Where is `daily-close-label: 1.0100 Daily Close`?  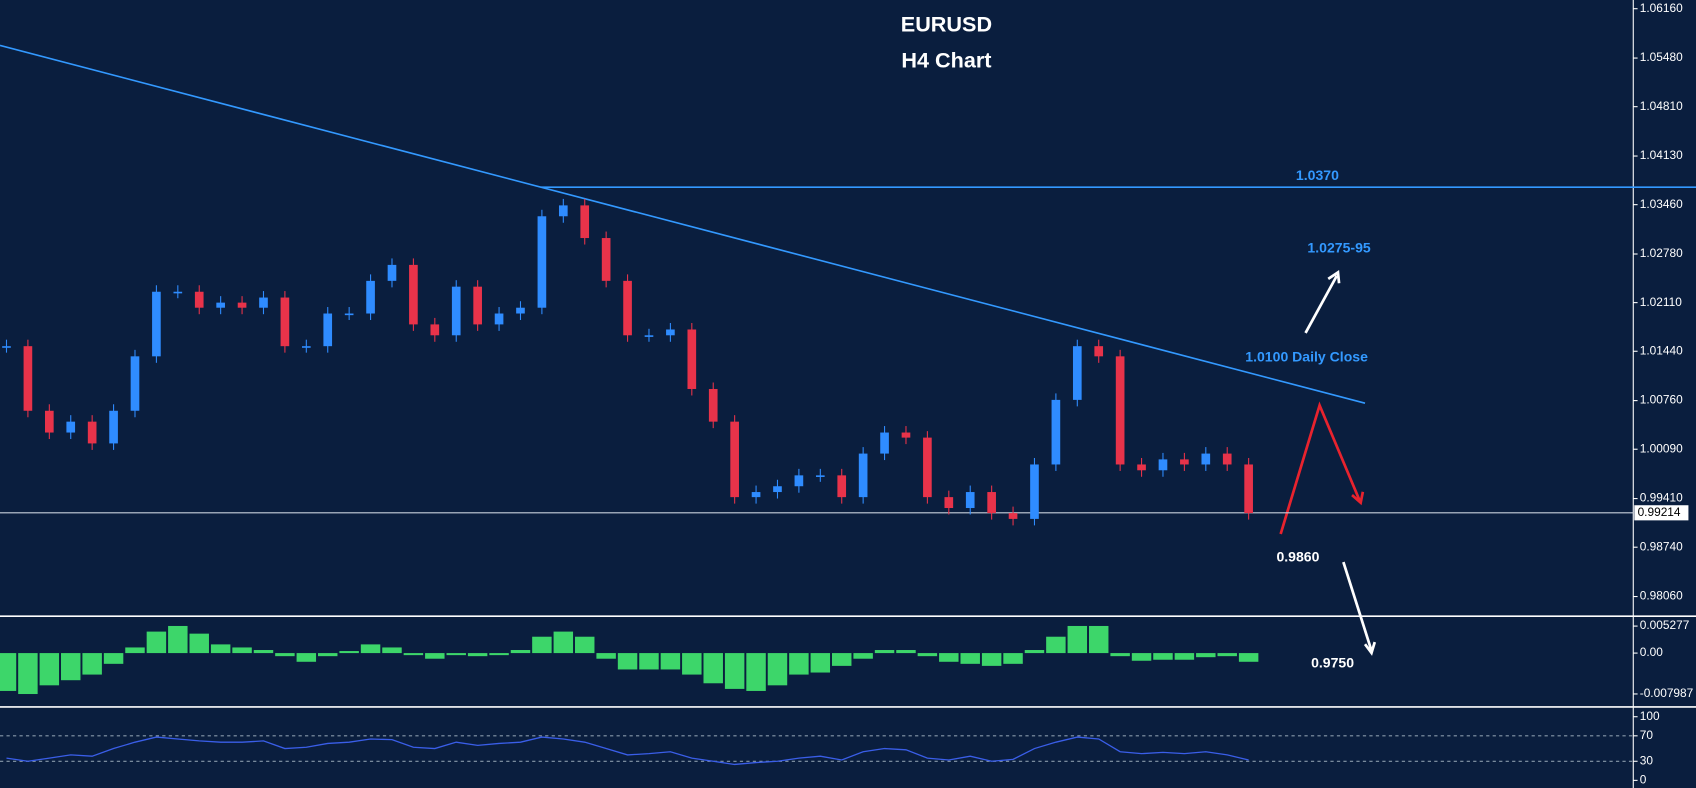 daily-close-label: 1.0100 Daily Close is located at coordinates (1306, 357).